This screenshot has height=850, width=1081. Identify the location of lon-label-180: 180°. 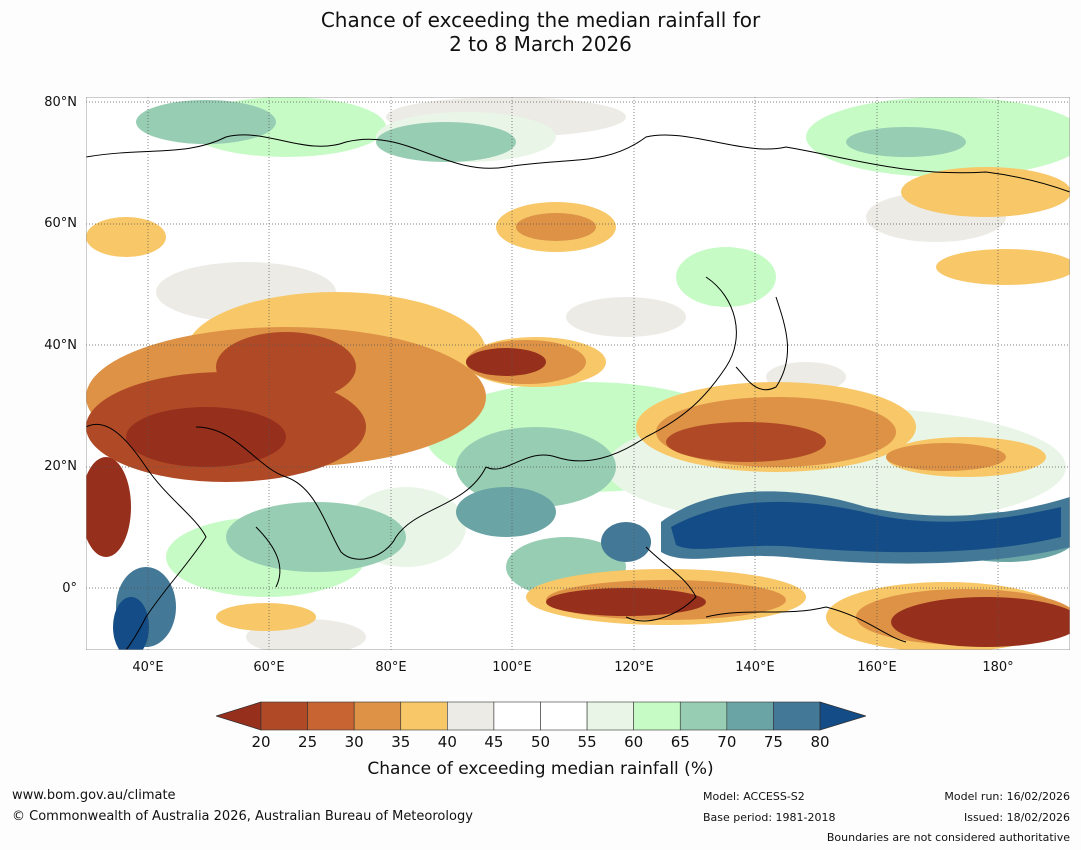
(998, 667).